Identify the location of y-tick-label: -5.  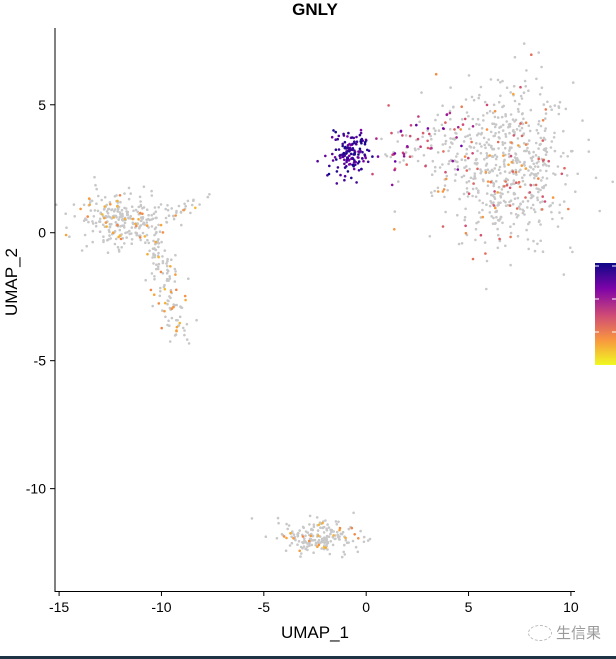
(40, 361).